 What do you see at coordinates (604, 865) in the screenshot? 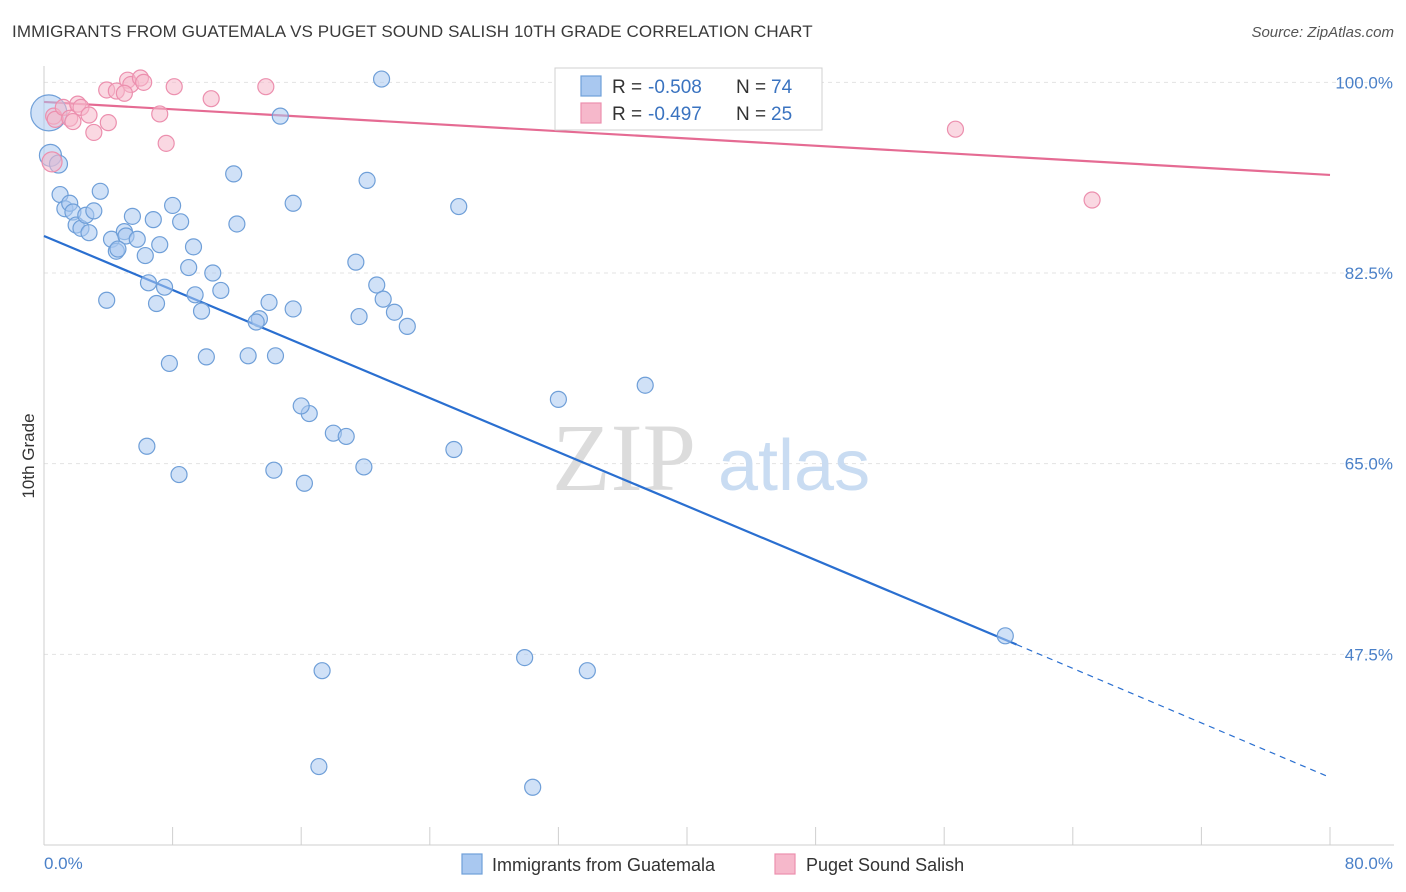
I see `bottom-legend-label-blue: Immigrants from Guatemala` at bounding box center [604, 865].